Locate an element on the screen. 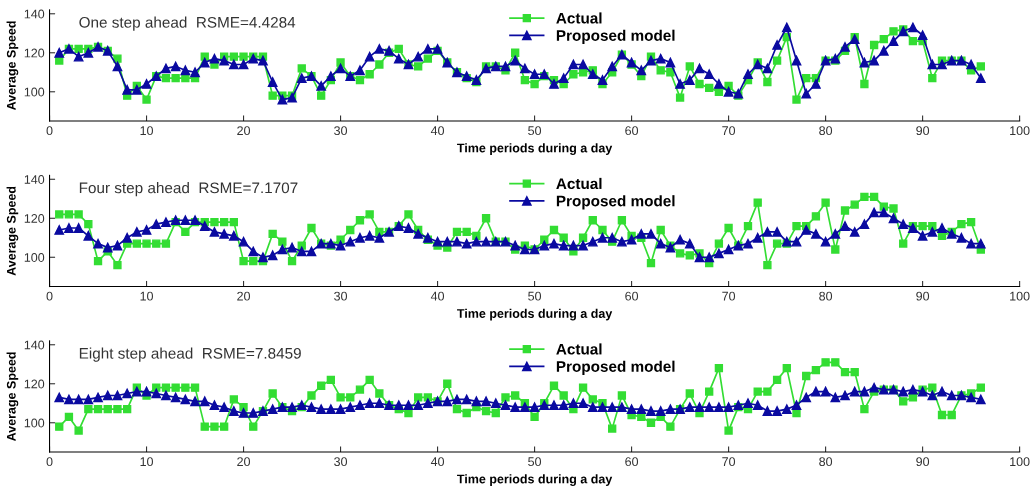 The height and width of the screenshot is (494, 1032). chart-title: Eight step ahead RSME=7.8459 is located at coordinates (190, 354).